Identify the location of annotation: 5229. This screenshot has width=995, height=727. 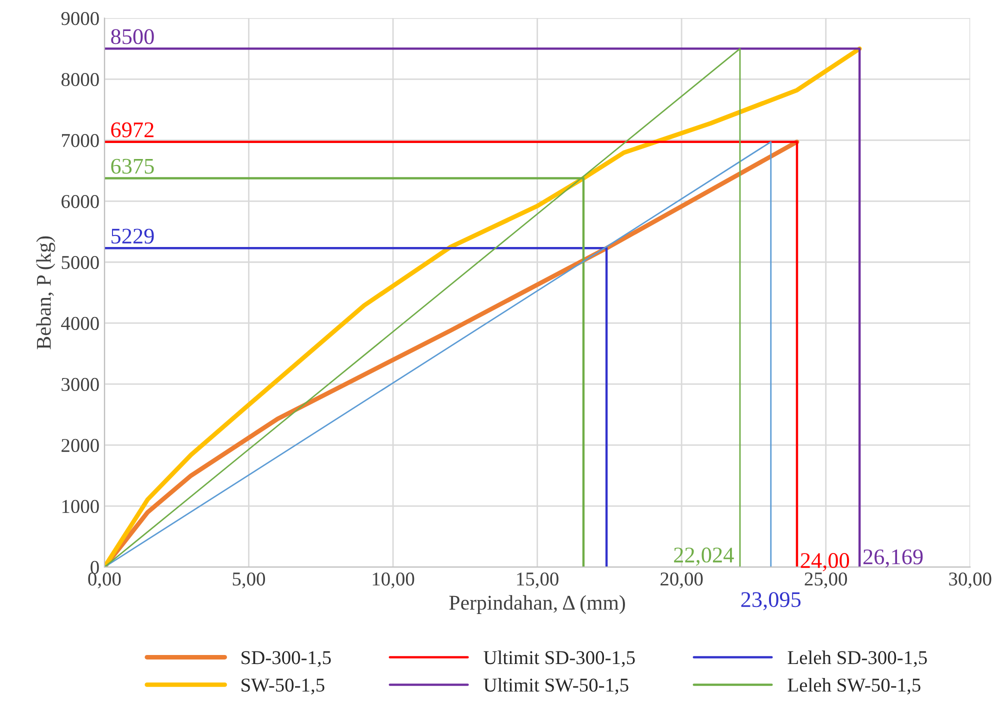
(133, 236).